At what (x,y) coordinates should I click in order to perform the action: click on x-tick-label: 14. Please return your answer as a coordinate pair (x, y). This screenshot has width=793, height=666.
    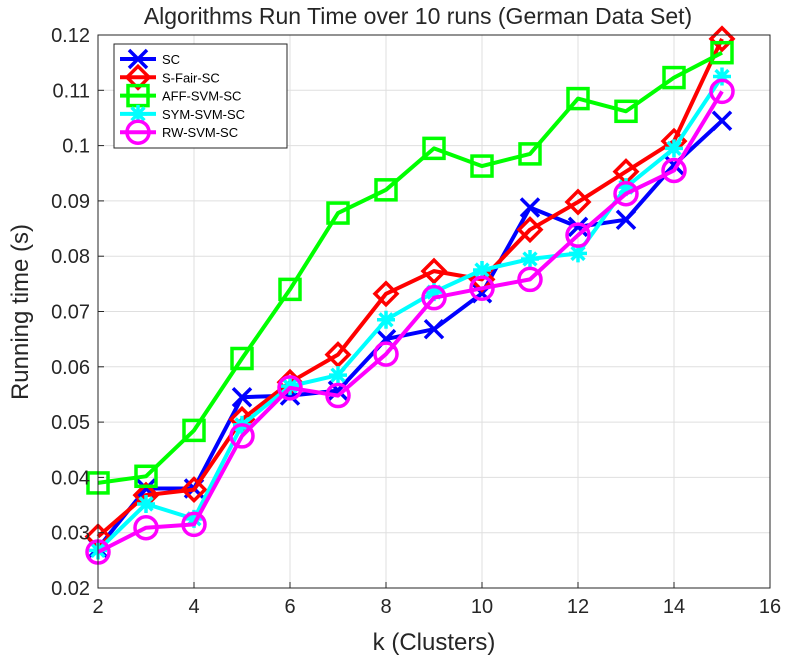
    Looking at the image, I should click on (674, 607).